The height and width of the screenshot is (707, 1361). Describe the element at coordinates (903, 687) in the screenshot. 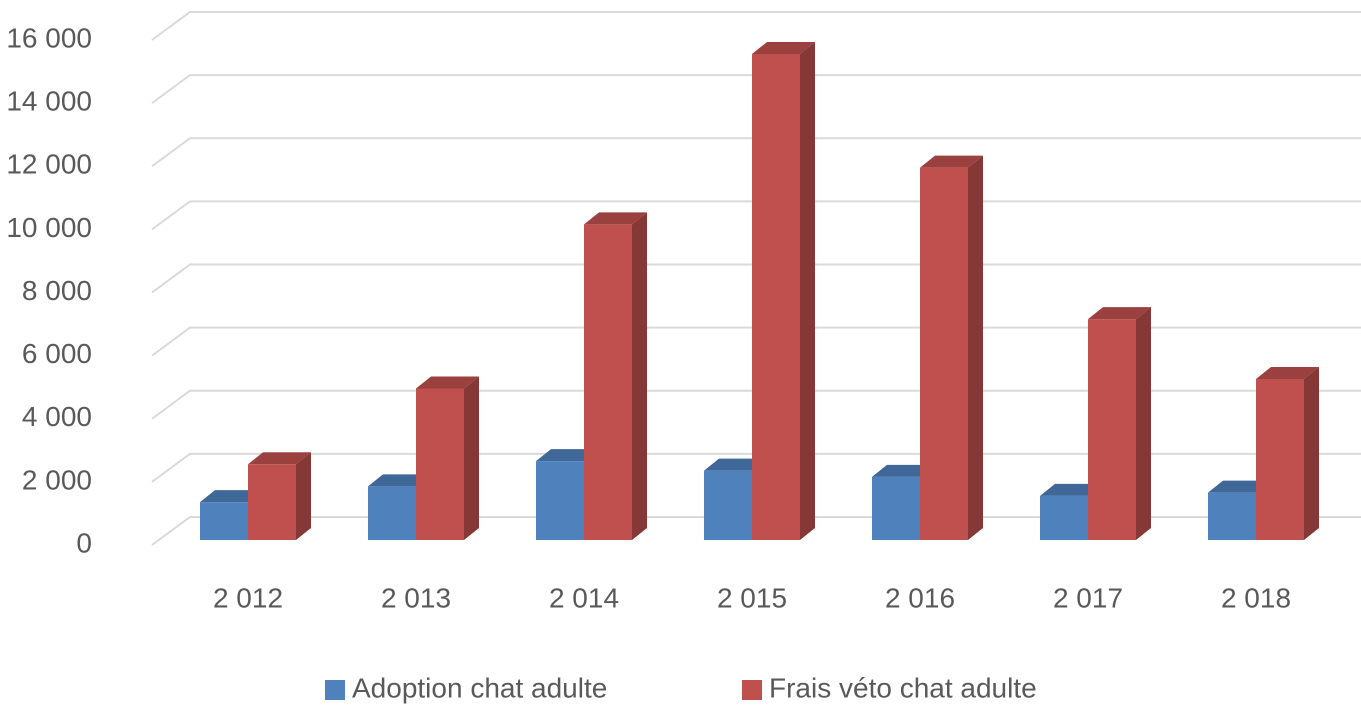

I see `legend-label: Frais véto chat adulte` at that location.